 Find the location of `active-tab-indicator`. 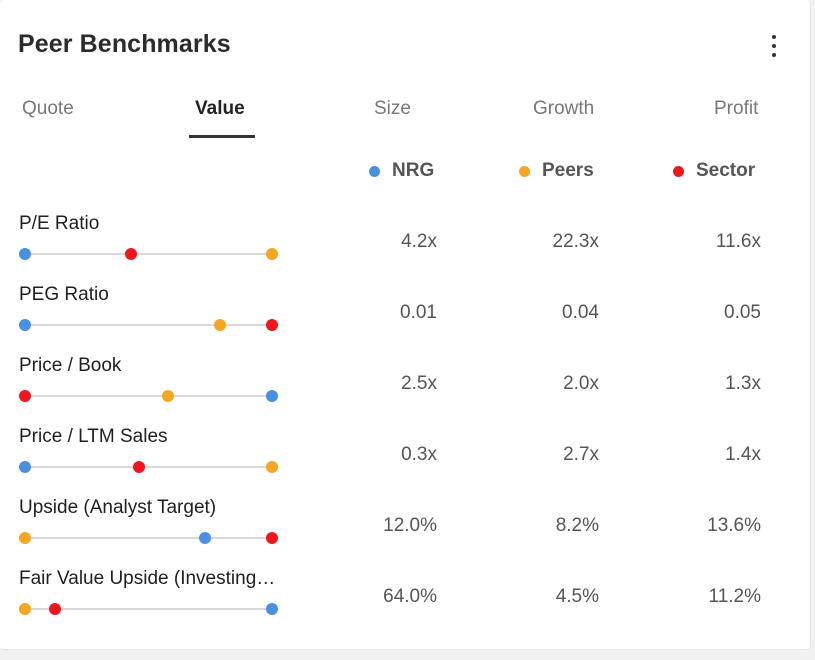

active-tab-indicator is located at coordinates (222, 136).